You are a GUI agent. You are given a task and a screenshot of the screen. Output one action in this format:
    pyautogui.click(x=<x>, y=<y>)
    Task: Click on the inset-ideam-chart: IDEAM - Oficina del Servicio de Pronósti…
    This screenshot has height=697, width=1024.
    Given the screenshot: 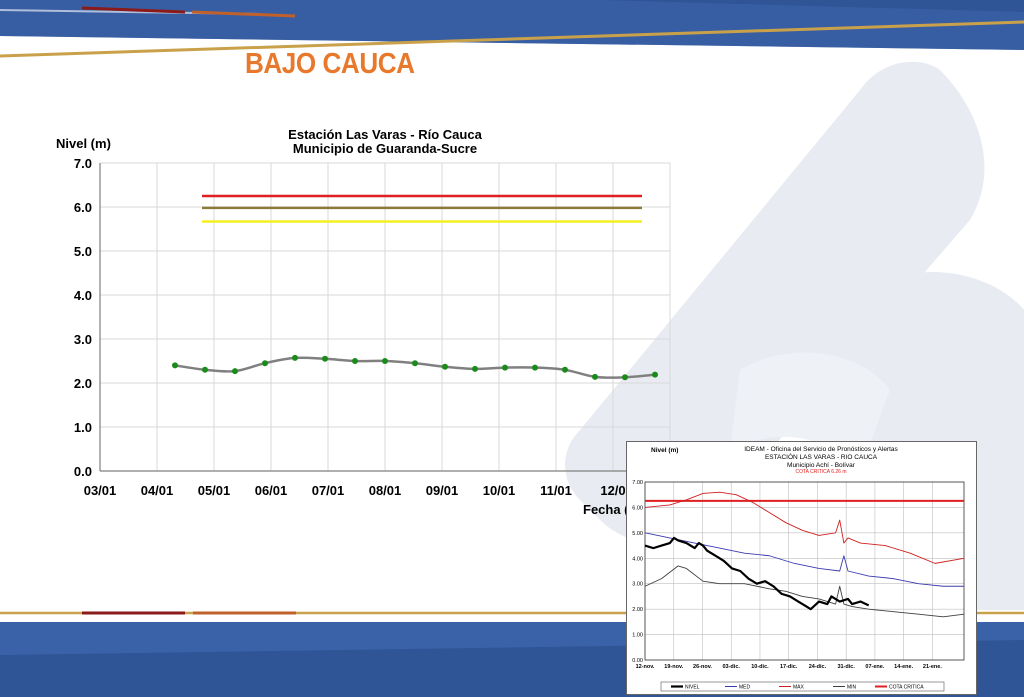 What is the action you would take?
    pyautogui.click(x=801, y=568)
    